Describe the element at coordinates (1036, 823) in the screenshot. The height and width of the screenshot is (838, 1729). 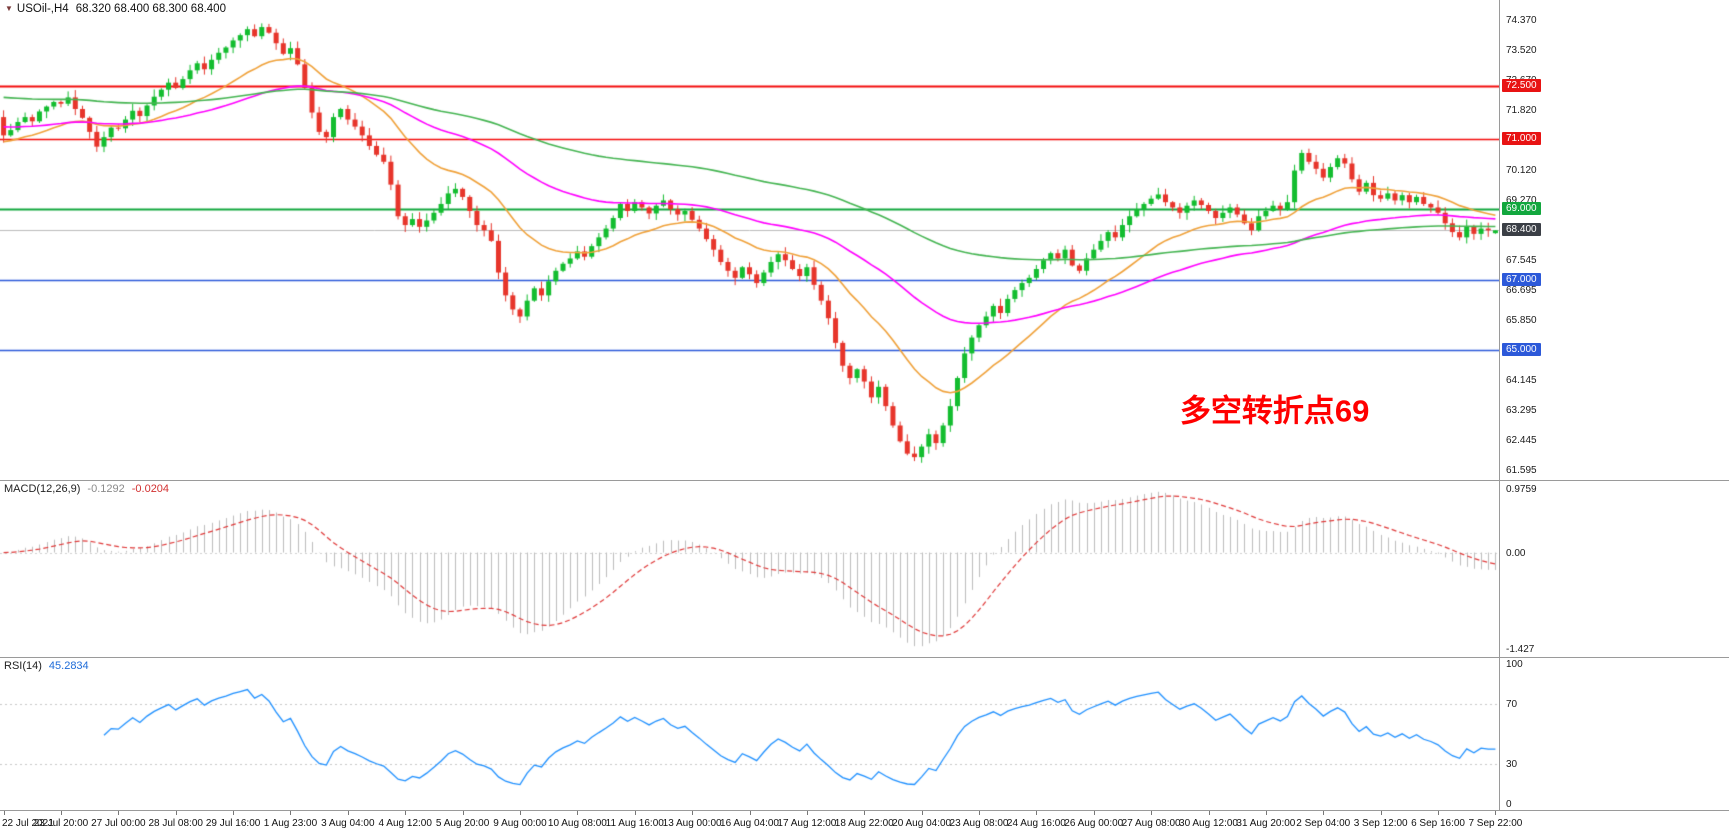
I see `time-tick-label: 24 Aug 16:00` at that location.